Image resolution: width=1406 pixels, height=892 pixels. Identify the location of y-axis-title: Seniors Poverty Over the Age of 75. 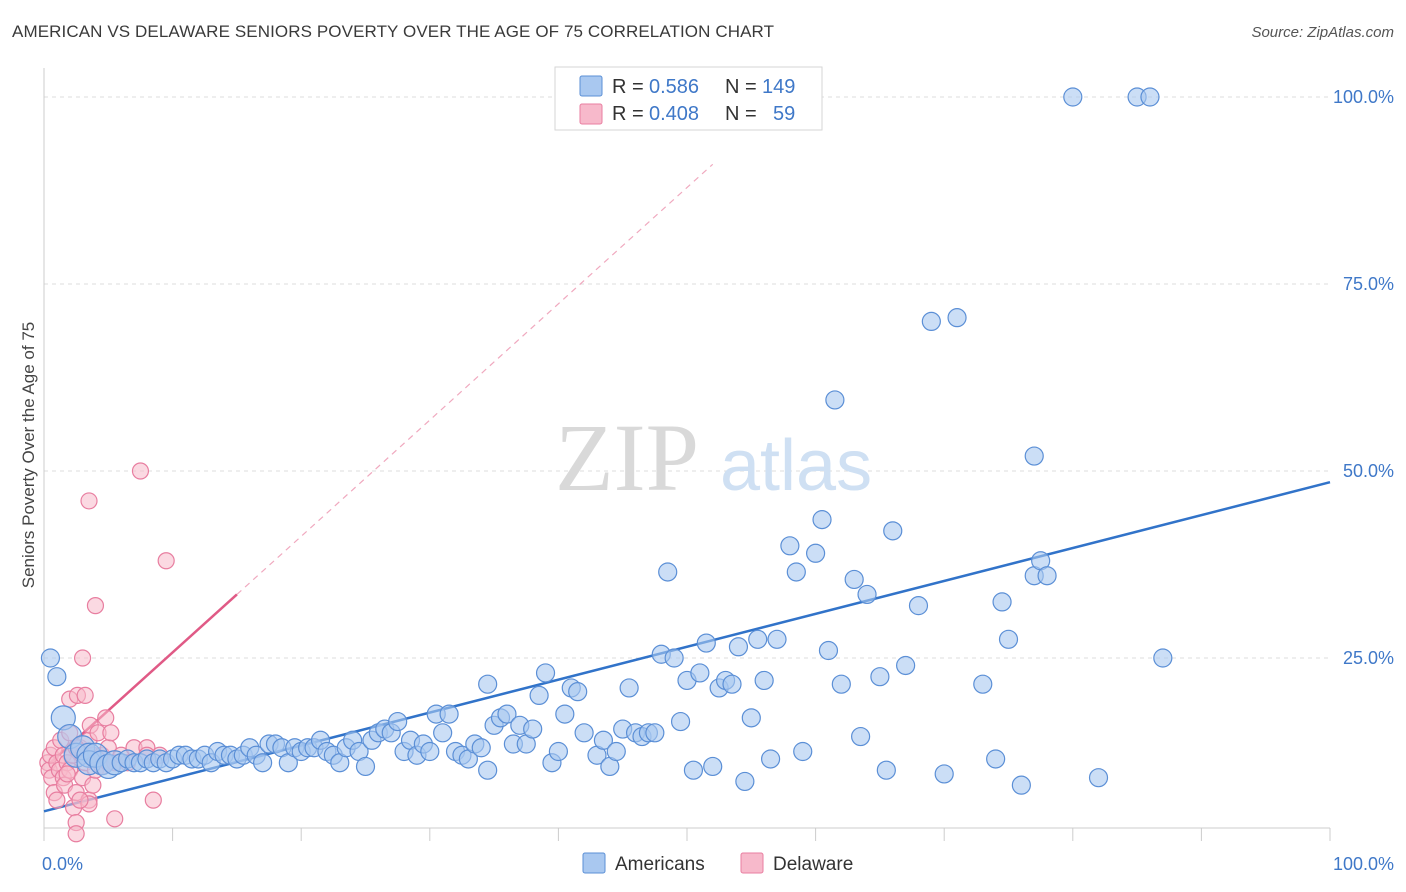
(28, 455).